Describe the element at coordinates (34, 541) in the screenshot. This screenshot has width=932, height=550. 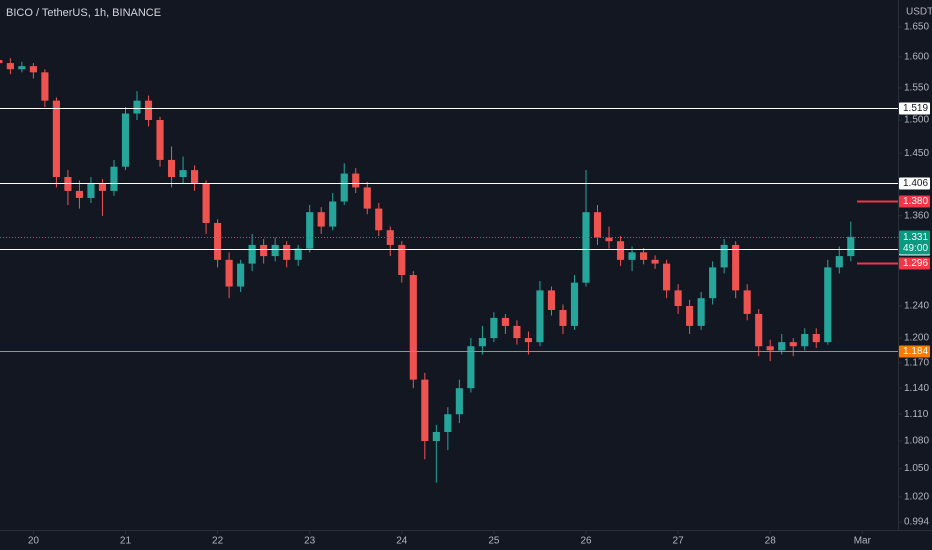
I see `x-tick-label: 20` at that location.